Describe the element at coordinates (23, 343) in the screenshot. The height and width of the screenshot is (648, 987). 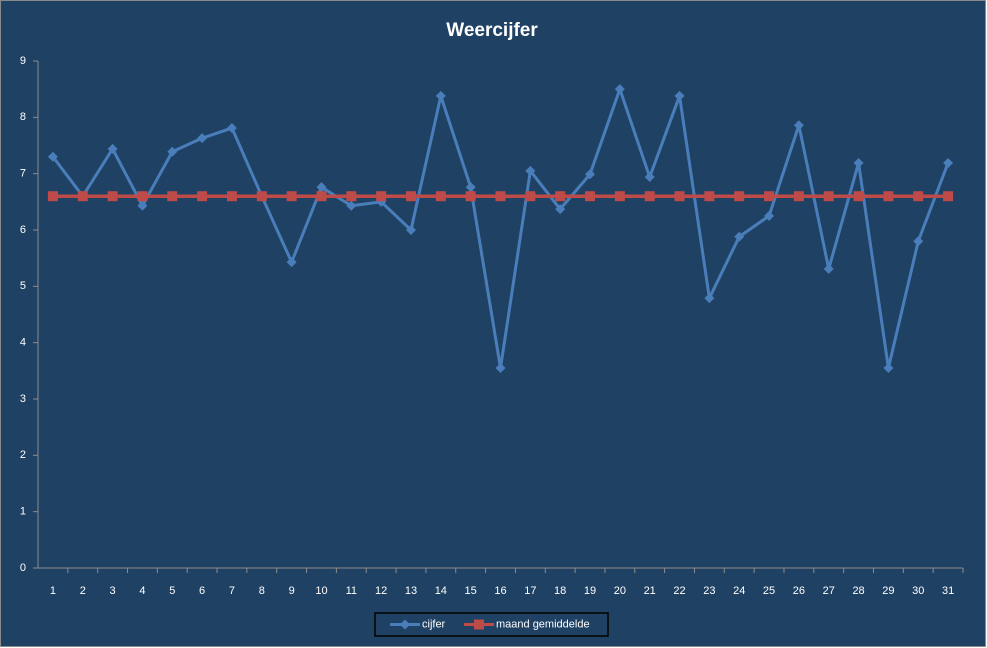
I see `y-tick-label: 4` at that location.